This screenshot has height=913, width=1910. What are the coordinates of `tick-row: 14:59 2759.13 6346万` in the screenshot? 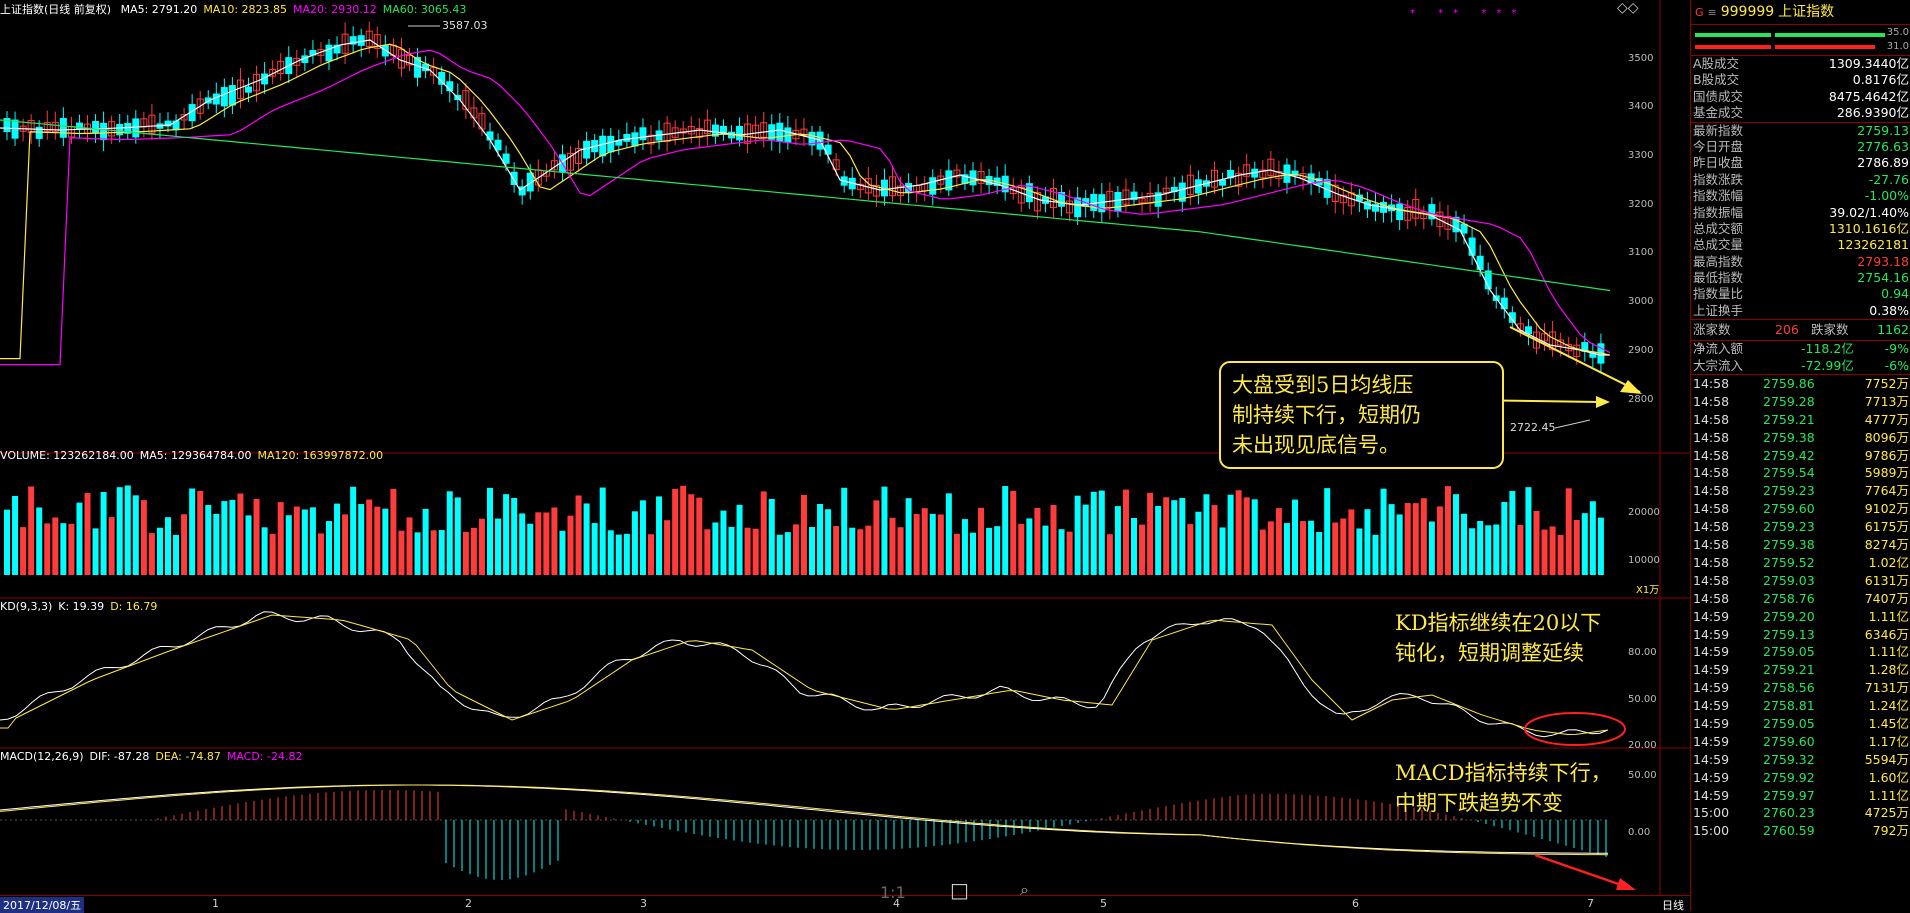 It's located at (1800, 635).